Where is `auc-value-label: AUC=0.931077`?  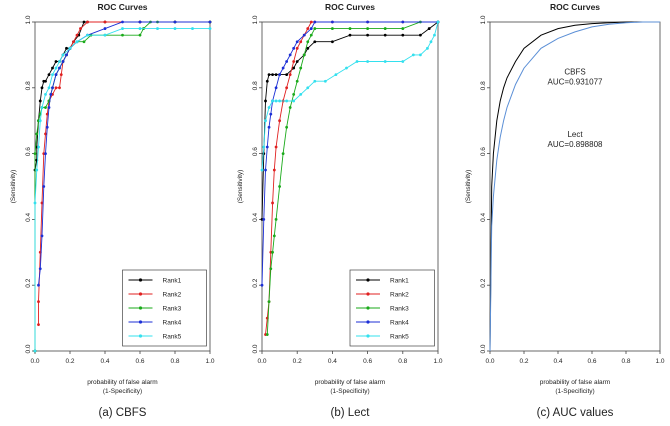 auc-value-label: AUC=0.931077 is located at coordinates (575, 82).